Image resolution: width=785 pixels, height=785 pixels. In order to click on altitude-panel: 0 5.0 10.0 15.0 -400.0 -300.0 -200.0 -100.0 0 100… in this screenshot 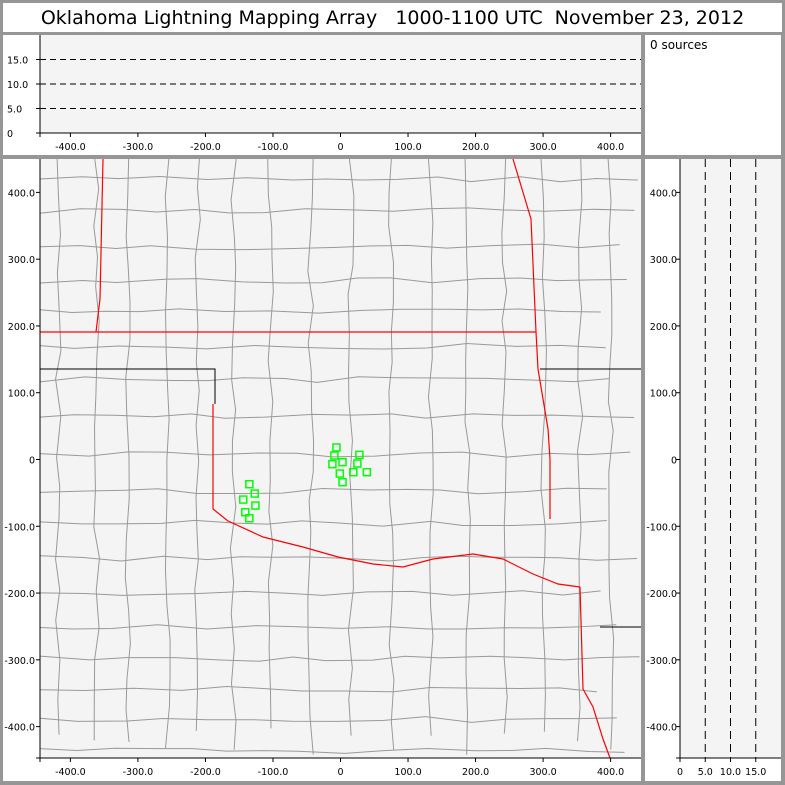, I will do `click(322, 95)`.